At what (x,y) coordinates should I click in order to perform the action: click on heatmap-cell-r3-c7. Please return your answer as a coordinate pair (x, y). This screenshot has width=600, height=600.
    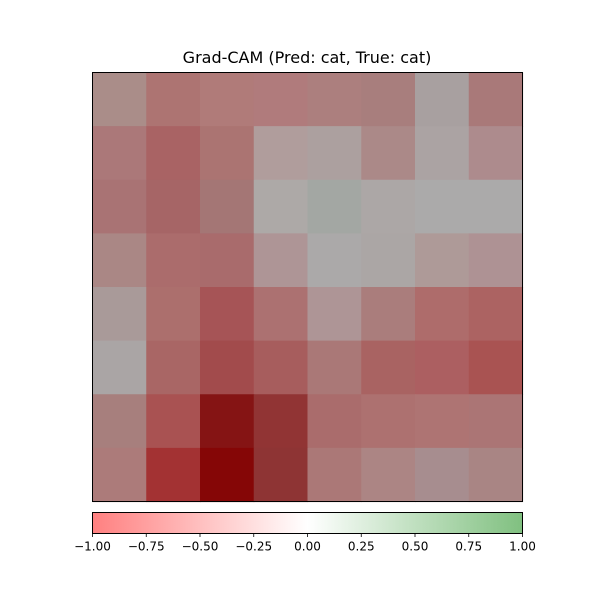
    Looking at the image, I should click on (496, 260).